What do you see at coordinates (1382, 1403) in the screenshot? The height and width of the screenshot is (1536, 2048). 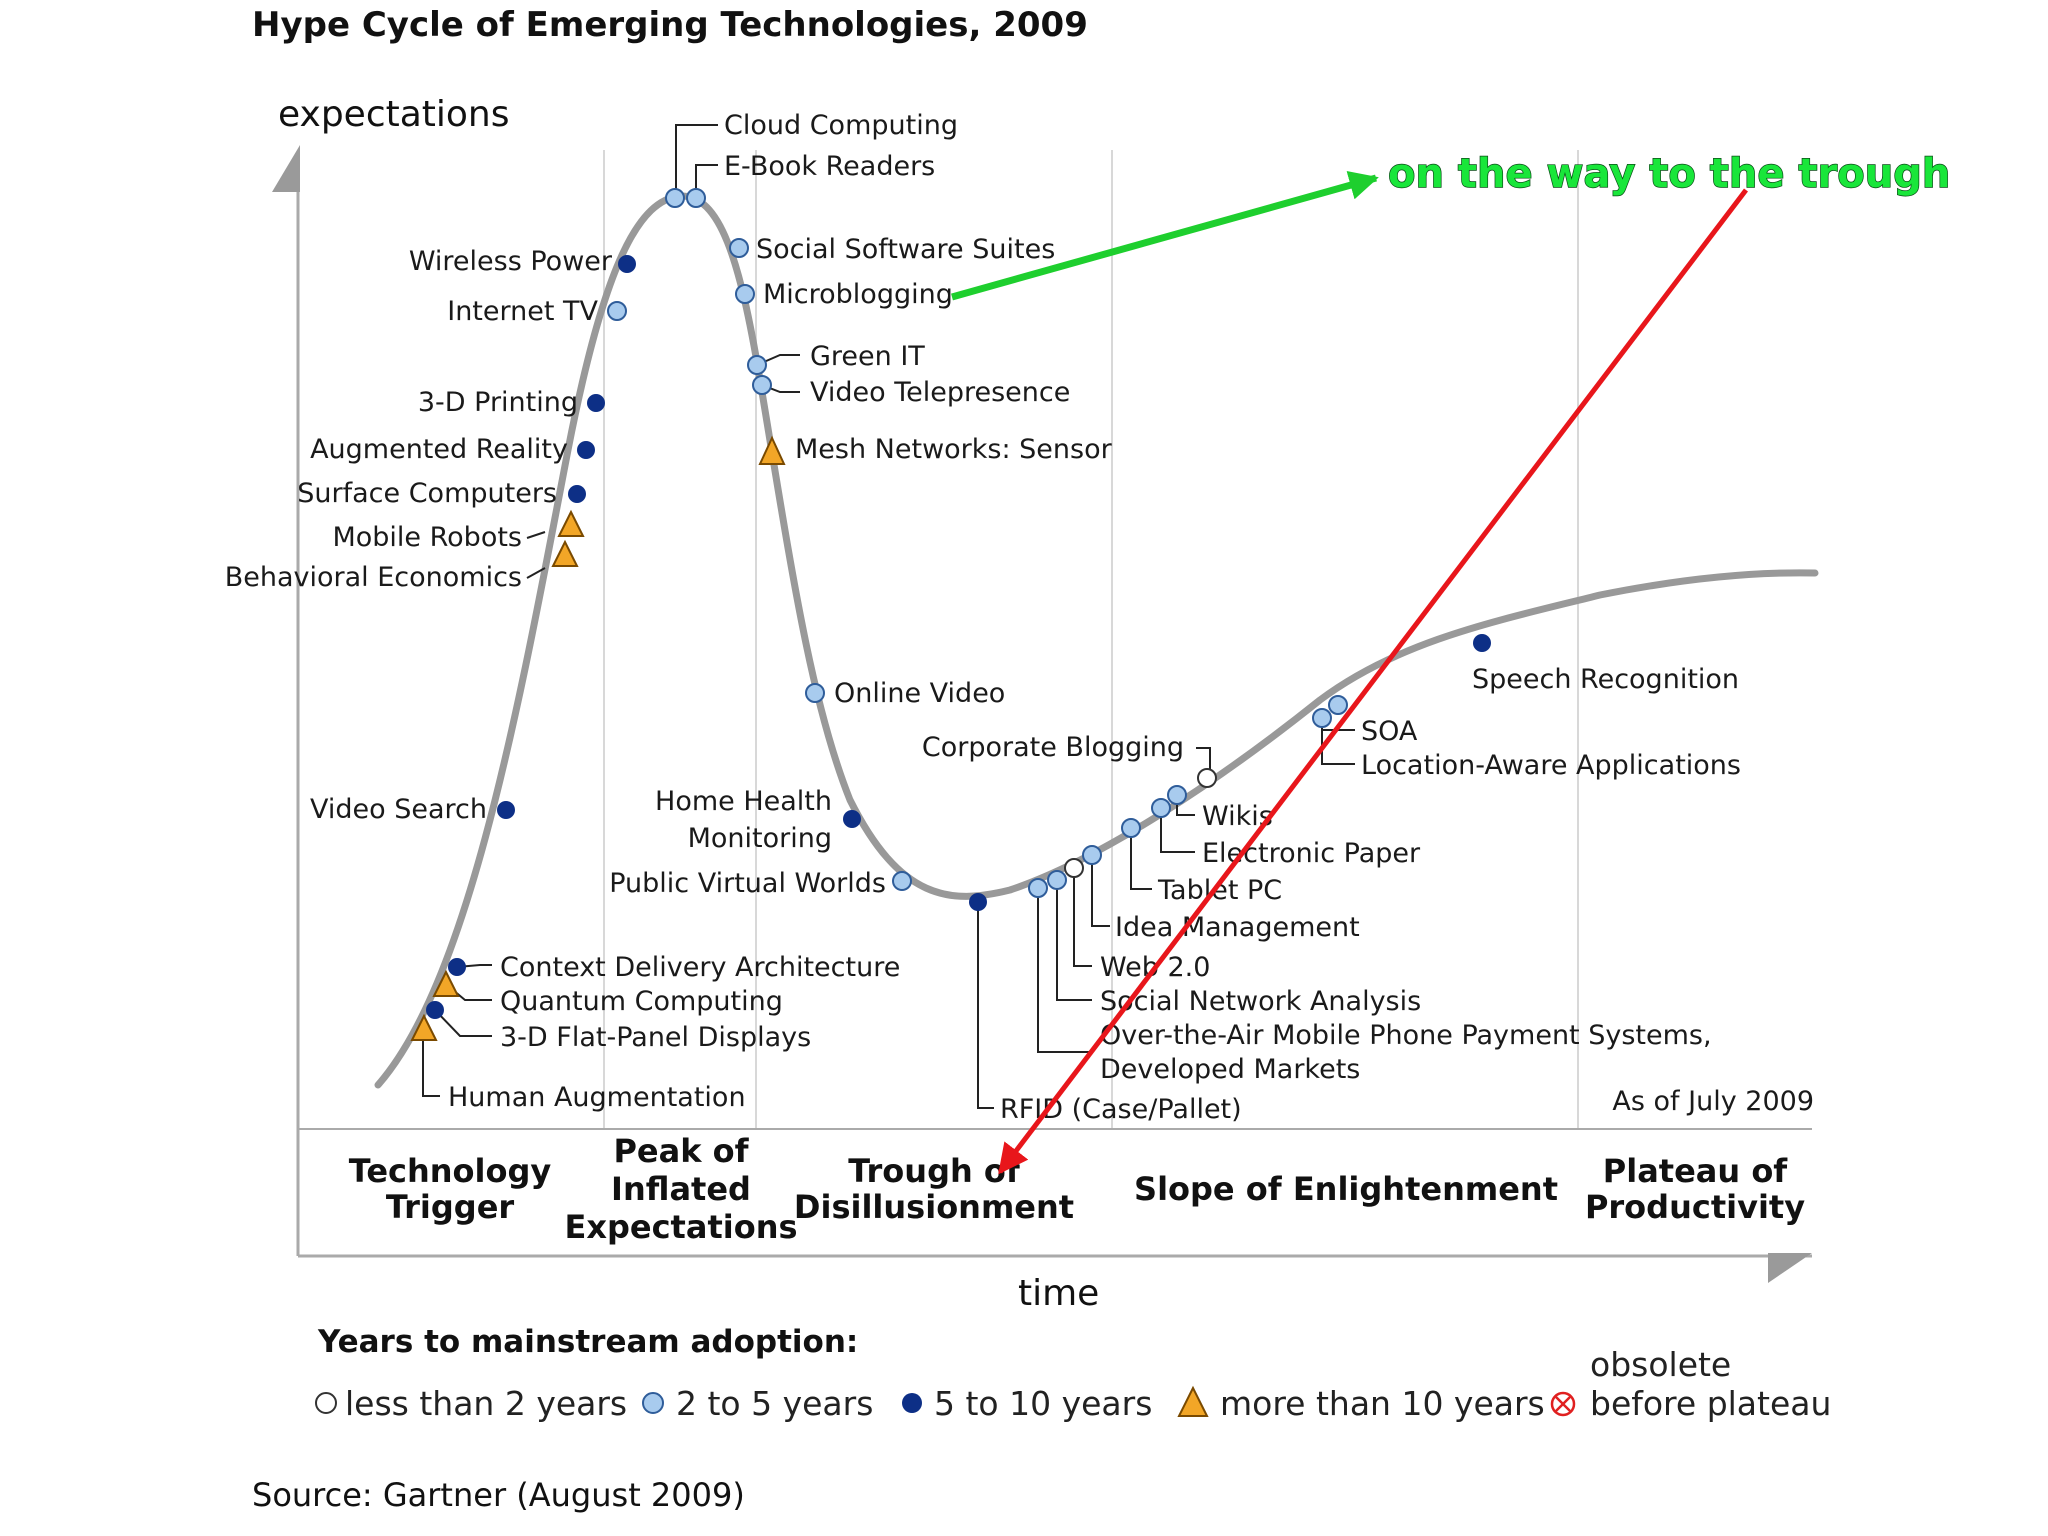 I see `legend-item-4: more than 10 years` at bounding box center [1382, 1403].